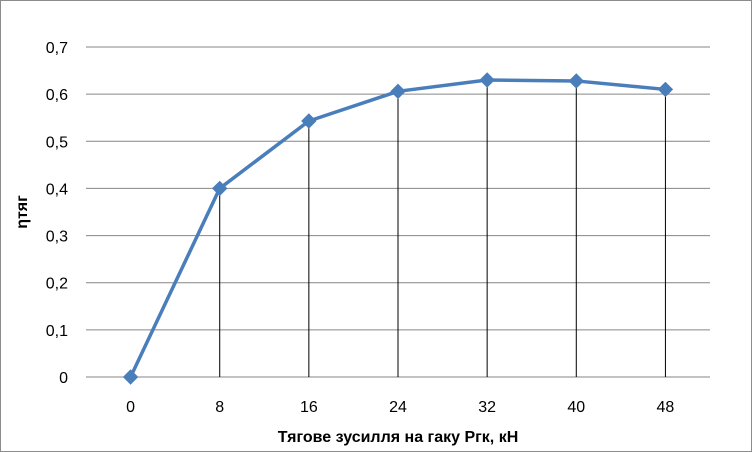 The image size is (752, 452). Describe the element at coordinates (57, 48) in the screenshot. I see `y-tick-label: 0,7` at that location.